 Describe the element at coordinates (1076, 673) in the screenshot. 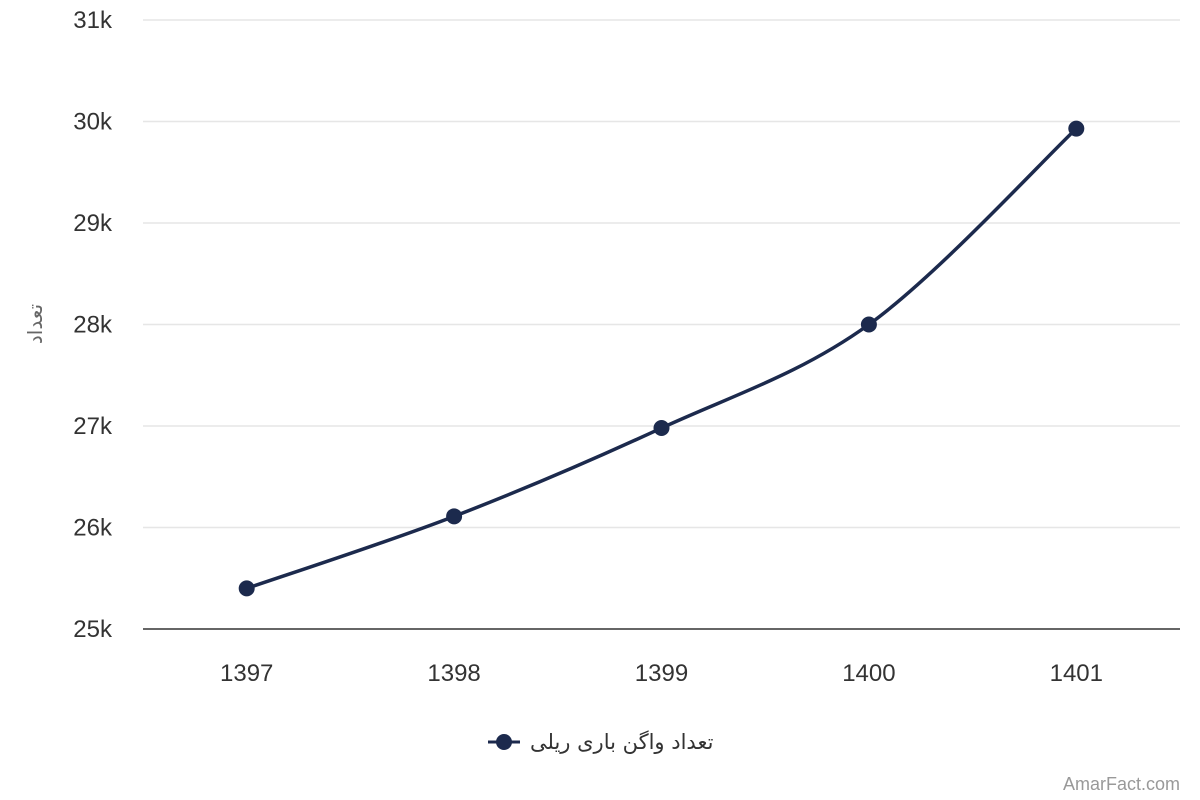

I see `x-tick-label: 1401` at that location.